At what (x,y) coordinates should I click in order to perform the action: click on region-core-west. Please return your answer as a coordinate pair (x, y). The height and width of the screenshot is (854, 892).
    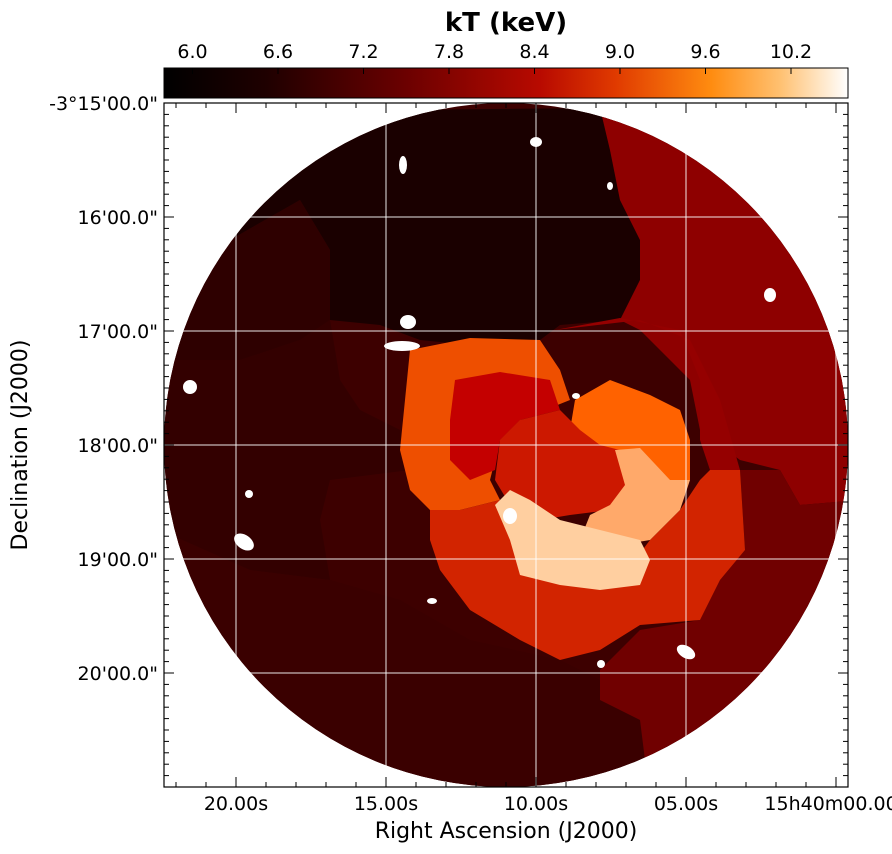
    Looking at the image, I should click on (505, 426).